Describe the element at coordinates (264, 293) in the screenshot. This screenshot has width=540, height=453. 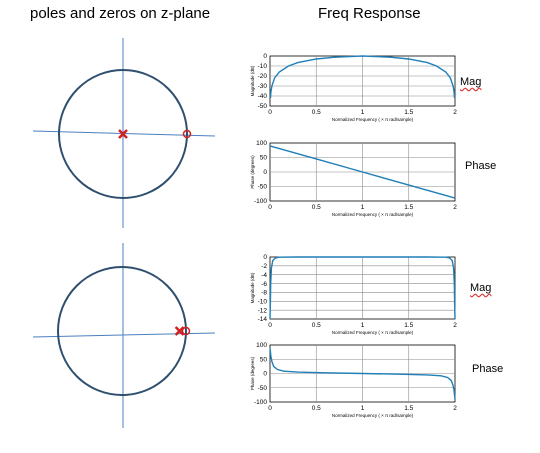
I see `y-tick-label: -8` at that location.